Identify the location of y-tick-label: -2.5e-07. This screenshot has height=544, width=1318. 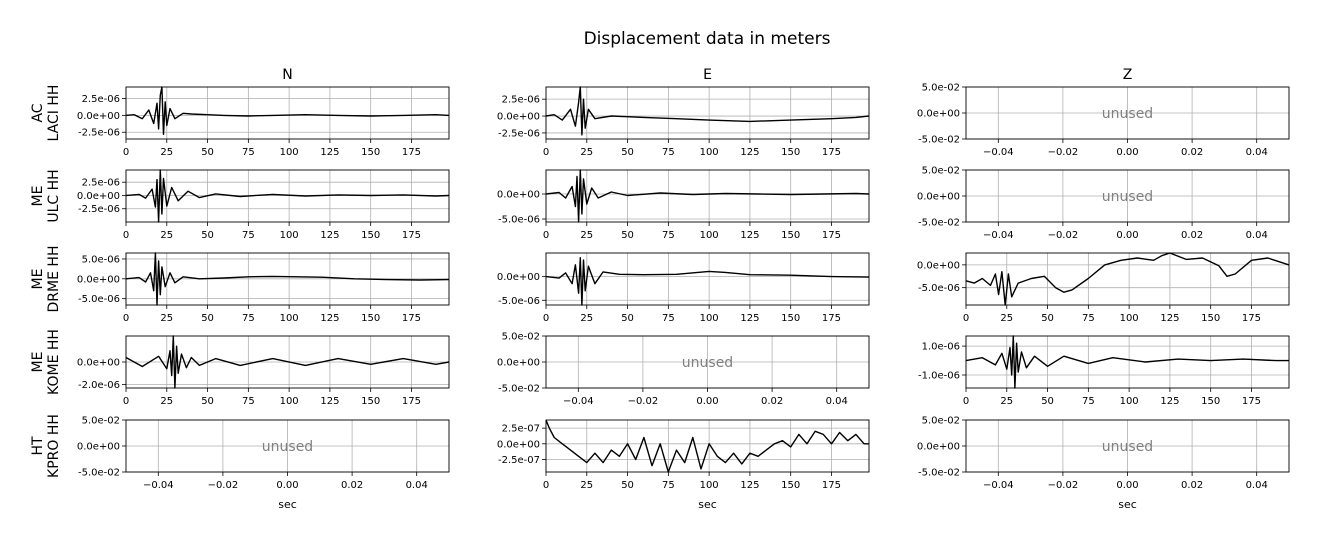
(519, 460).